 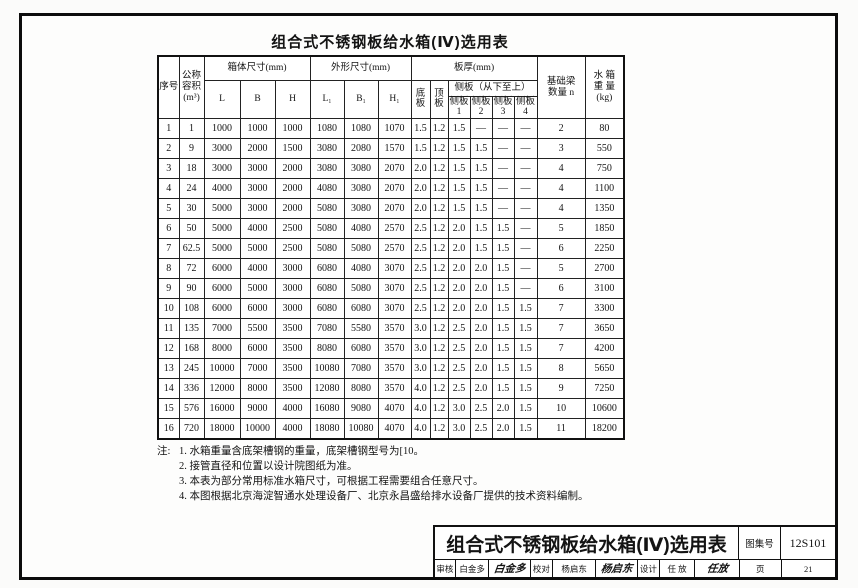 I want to click on table-cell: 9, so click(x=168, y=289).